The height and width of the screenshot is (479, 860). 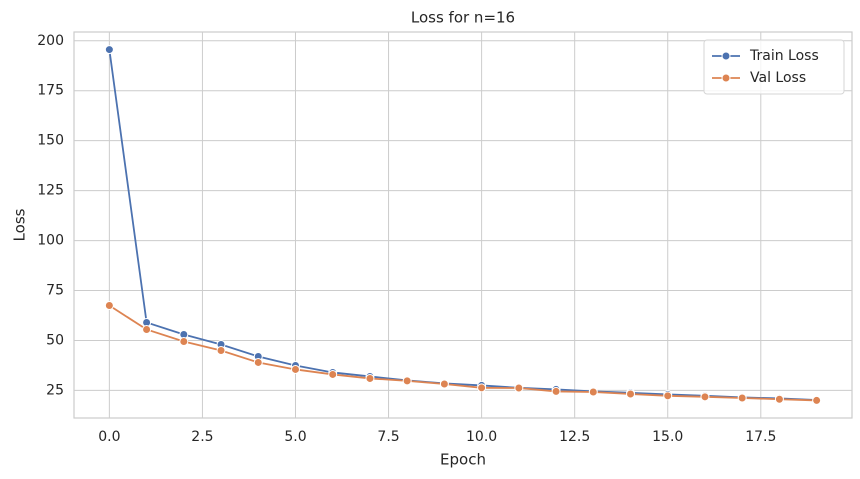 I want to click on y-tick-label: 50, so click(x=55, y=340).